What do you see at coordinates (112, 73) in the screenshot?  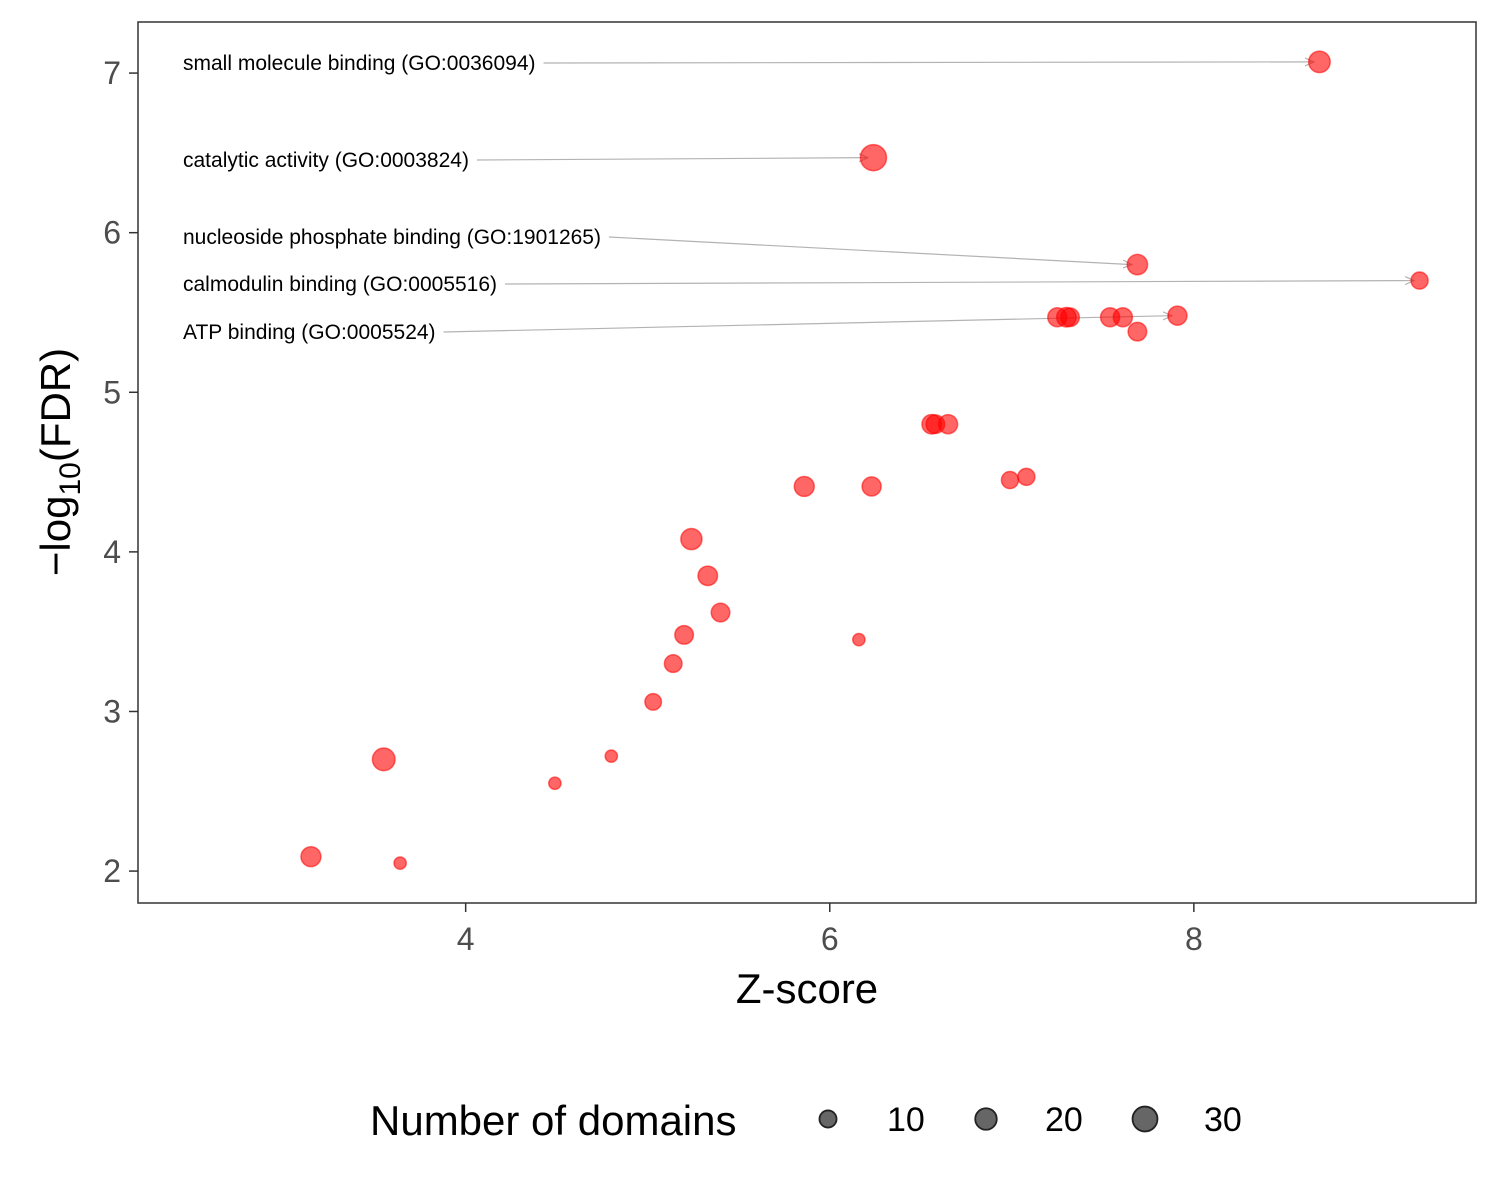 I see `y-tick-label: 7` at bounding box center [112, 73].